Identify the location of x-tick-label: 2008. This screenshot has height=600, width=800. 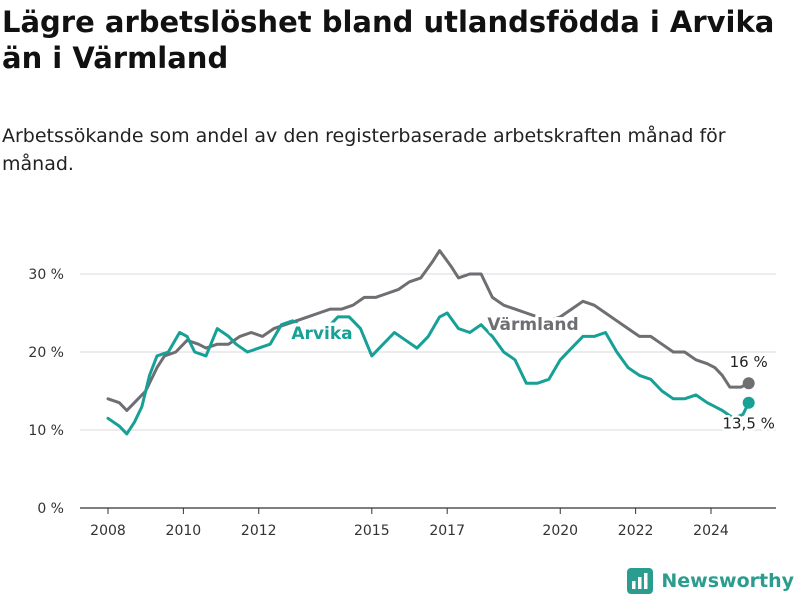
(108, 531).